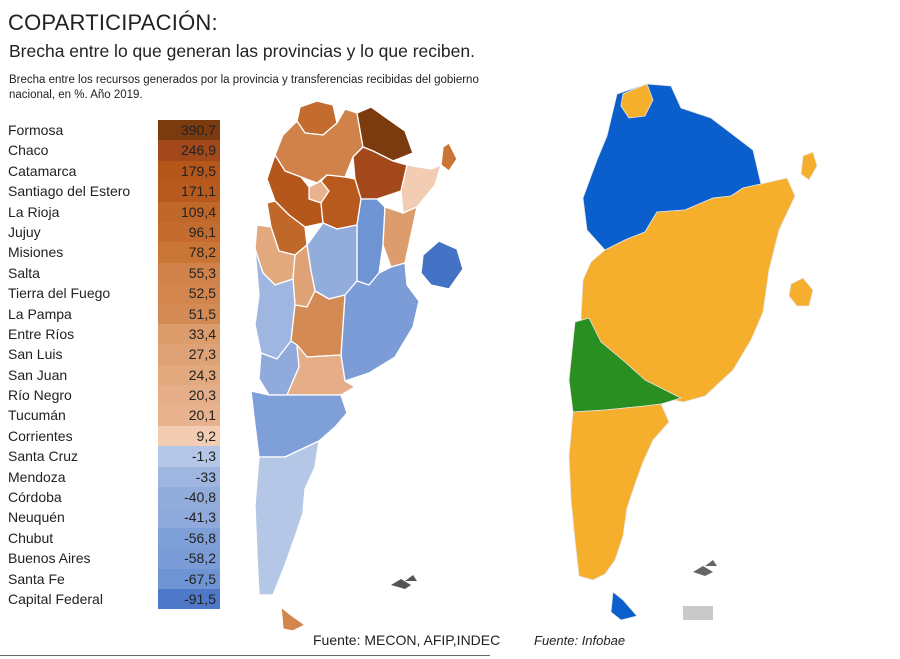 Image resolution: width=900 pixels, height=659 pixels. What do you see at coordinates (407, 640) in the screenshot?
I see `source-left: Fuente: MECON, AFIP,INDEC` at bounding box center [407, 640].